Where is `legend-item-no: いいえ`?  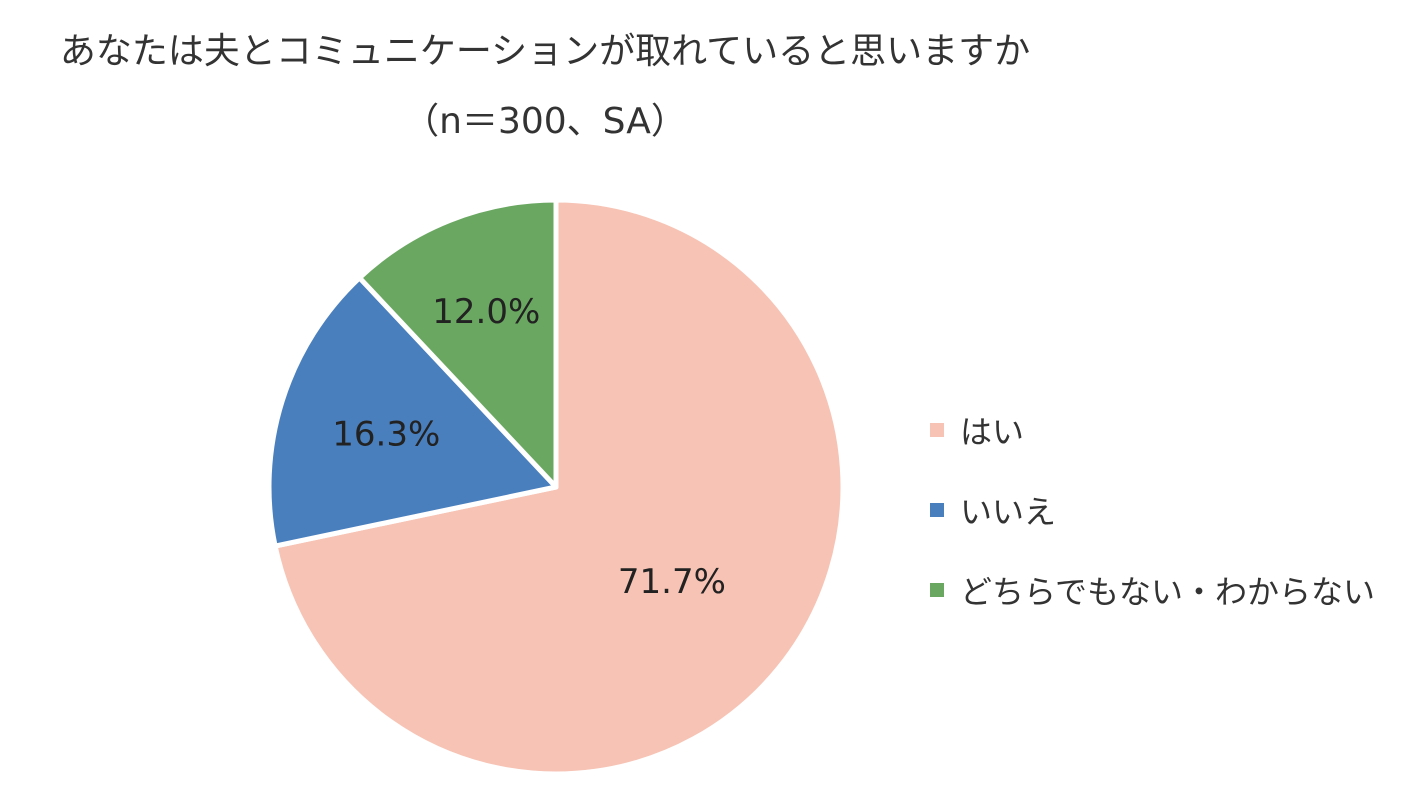
legend-item-no: いいえ is located at coordinates (1152, 510).